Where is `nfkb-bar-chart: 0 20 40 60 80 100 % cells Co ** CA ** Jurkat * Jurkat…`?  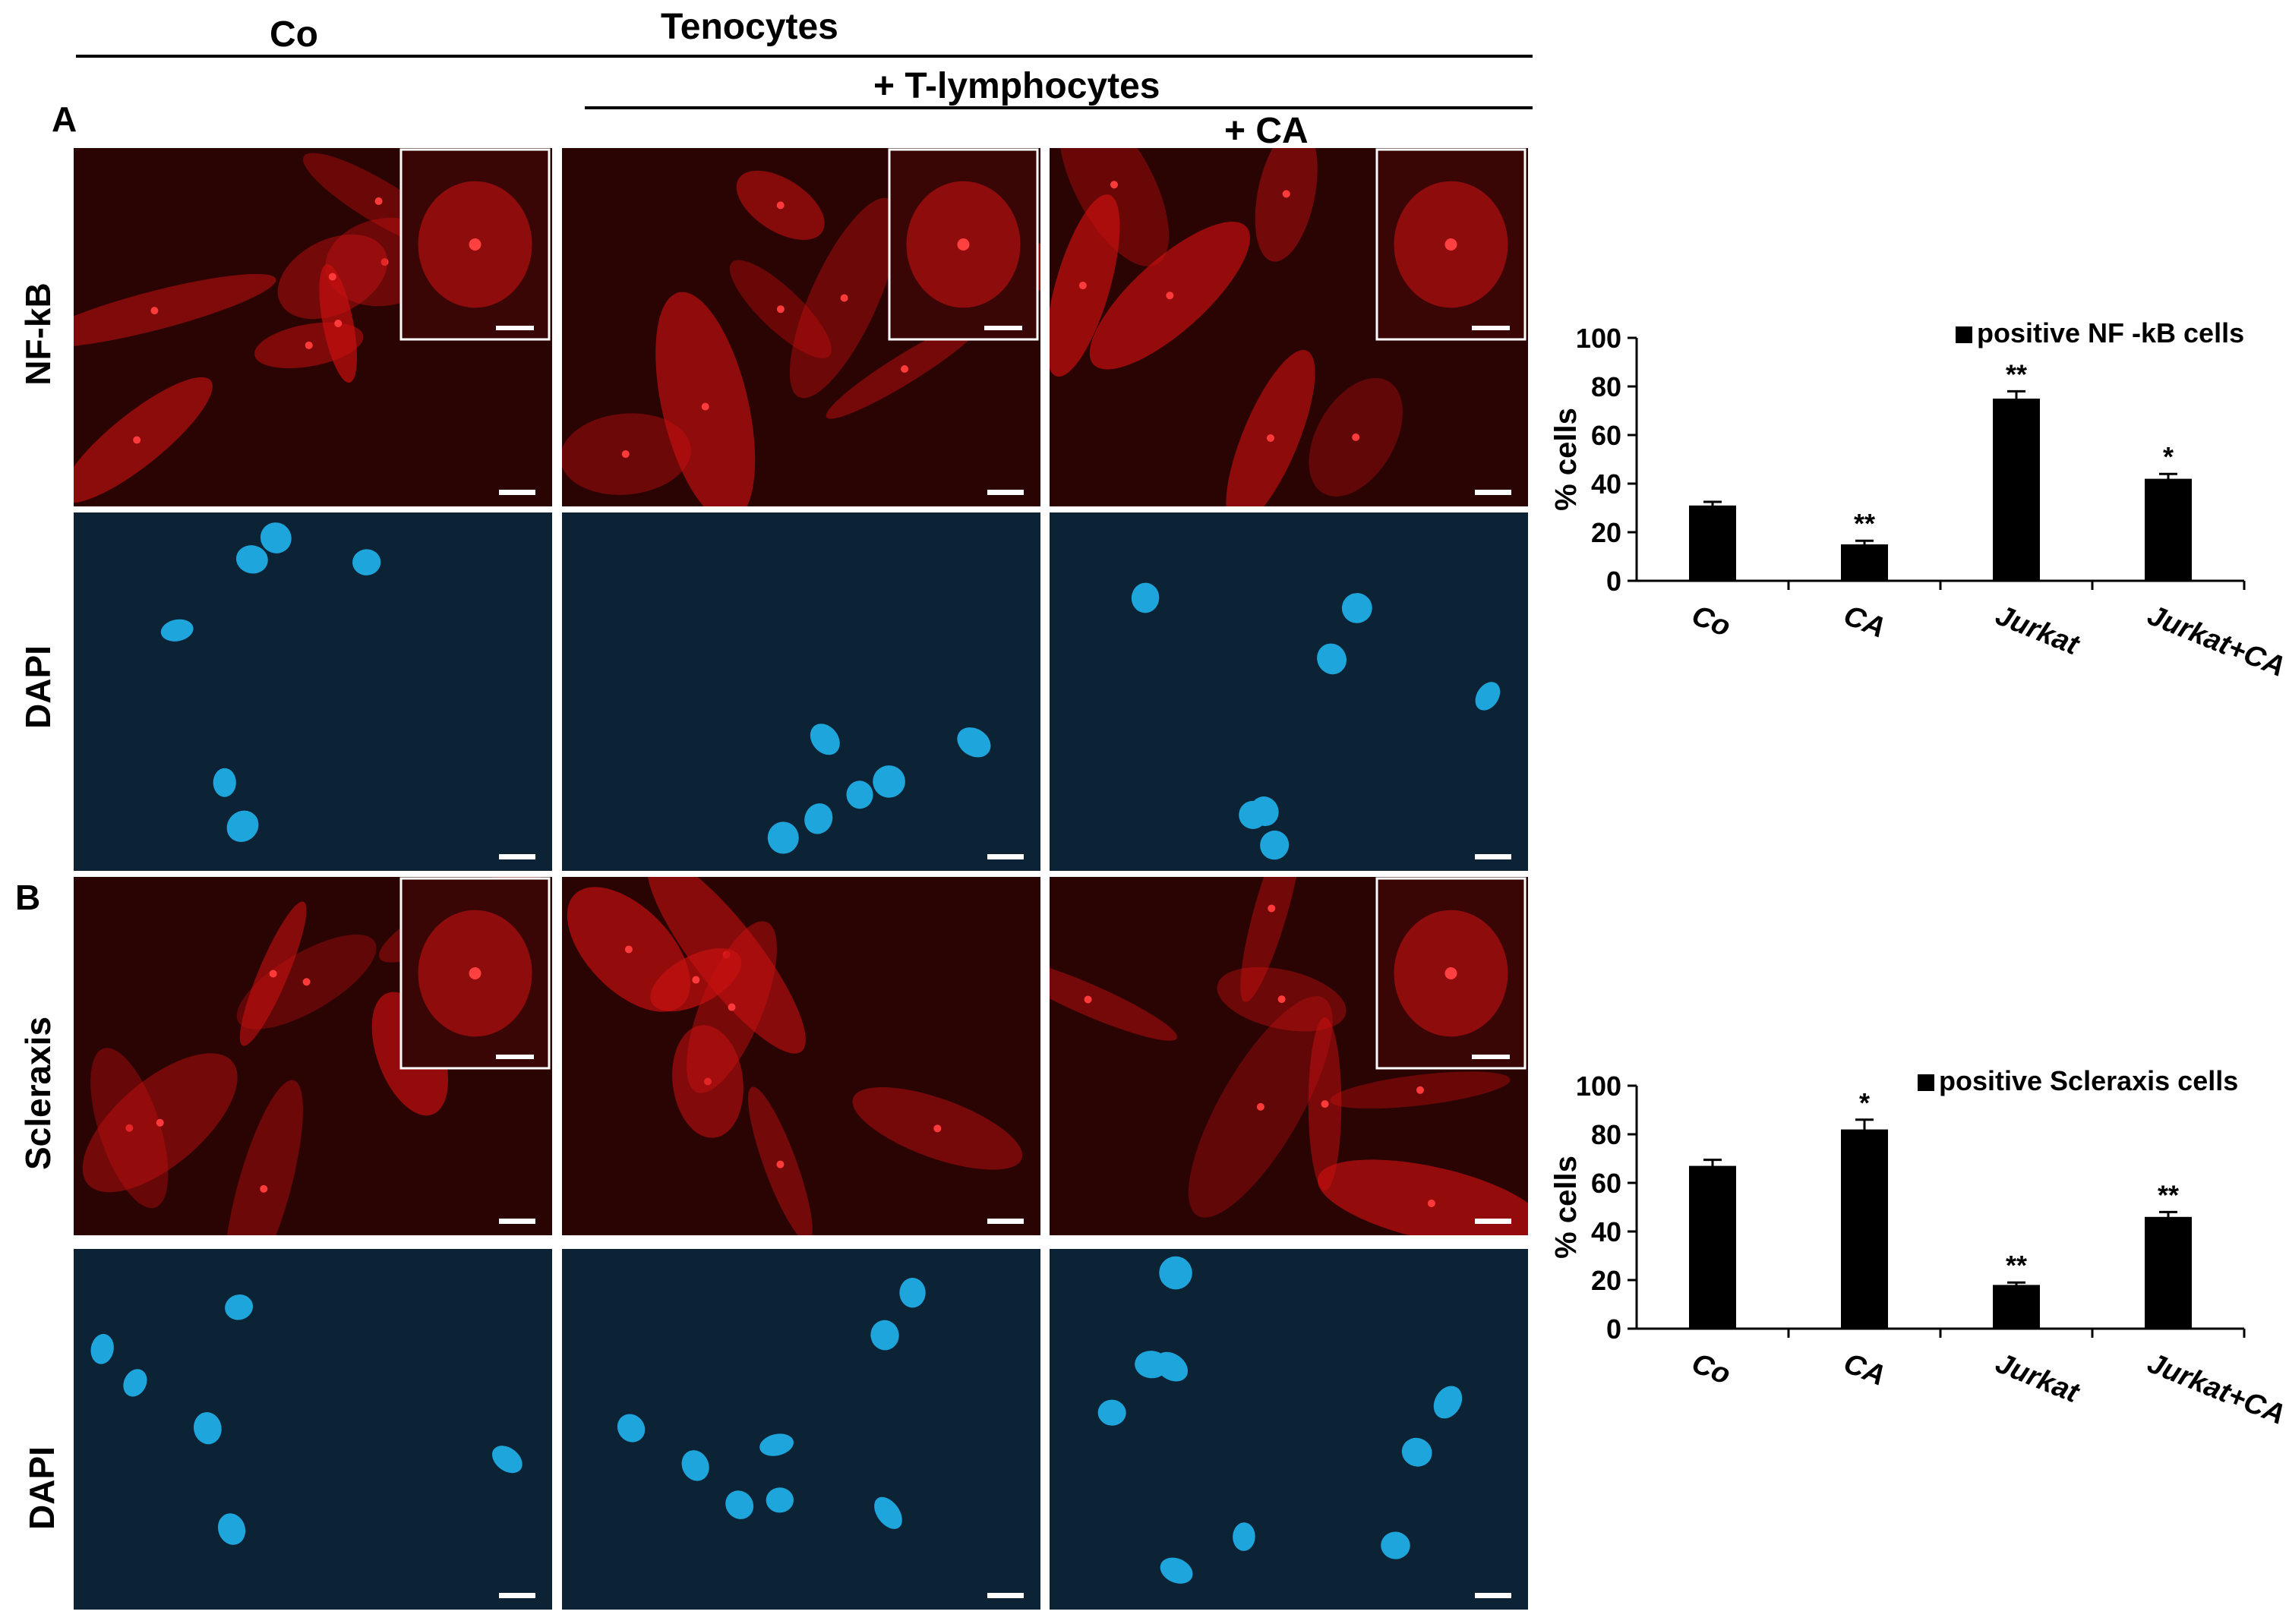
nfkb-bar-chart: 0 20 40 60 80 100 % cells Co ** CA ** Jurkat * Jurkat… is located at coordinates (1917, 500).